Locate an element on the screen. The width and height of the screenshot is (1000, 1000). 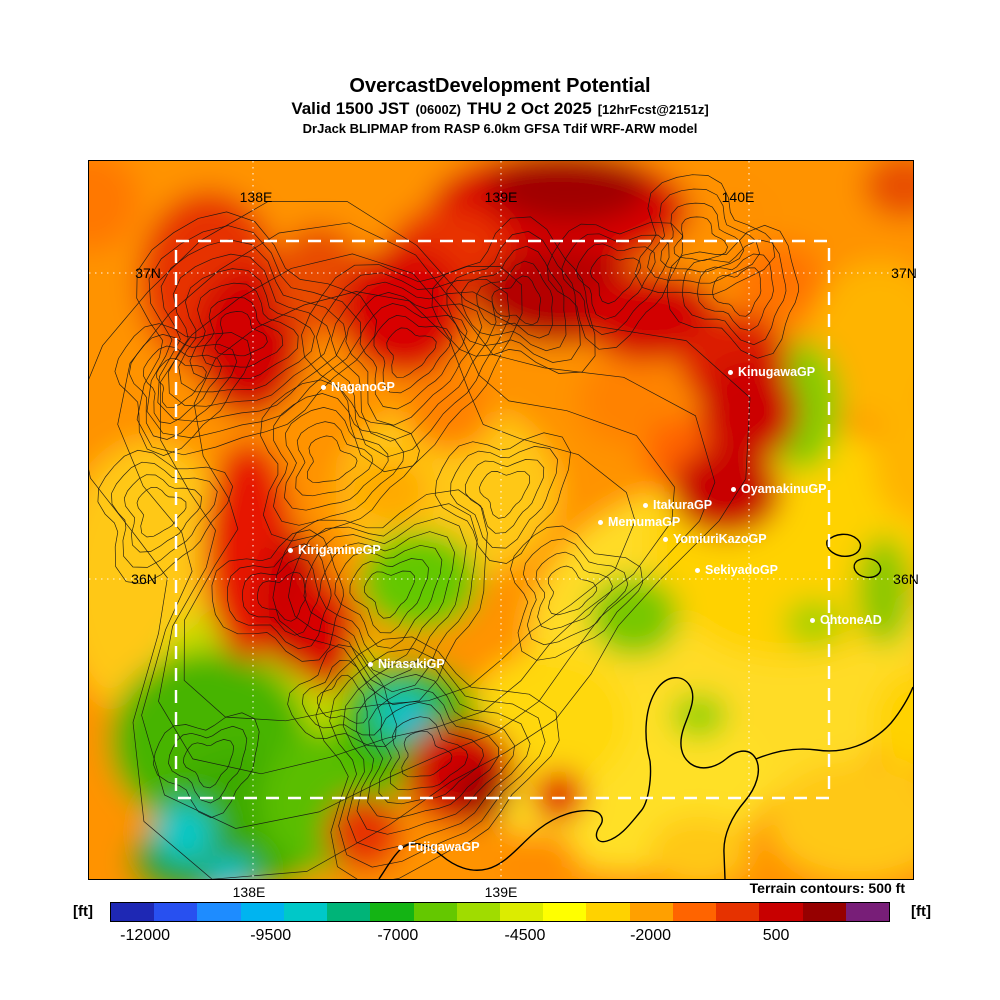
colorbar-ticks: -12000 -9500 -7000 -4500 -2000 500 is located at coordinates (500, 938).